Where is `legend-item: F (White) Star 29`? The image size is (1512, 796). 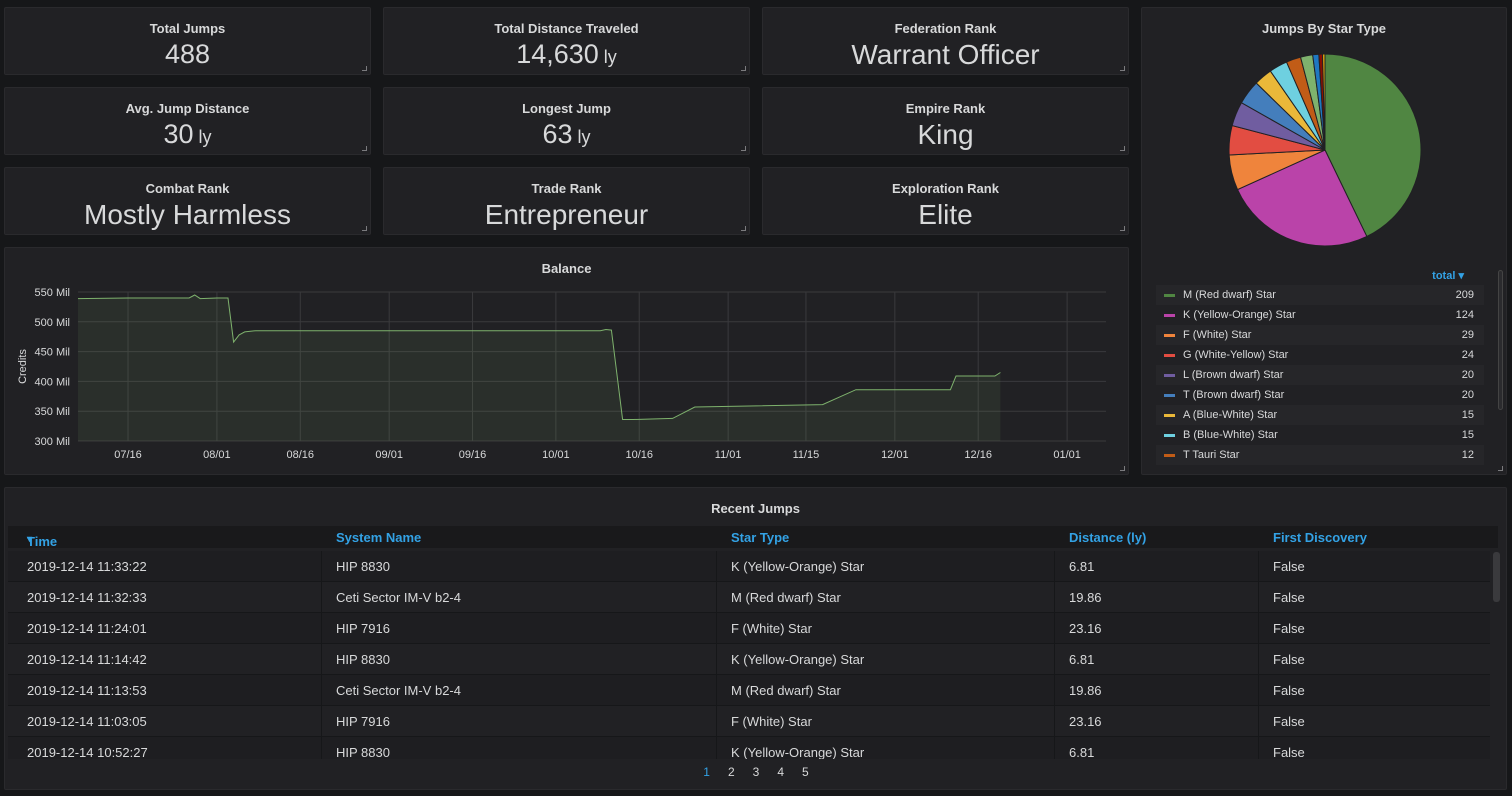 legend-item: F (White) Star 29 is located at coordinates (1320, 335).